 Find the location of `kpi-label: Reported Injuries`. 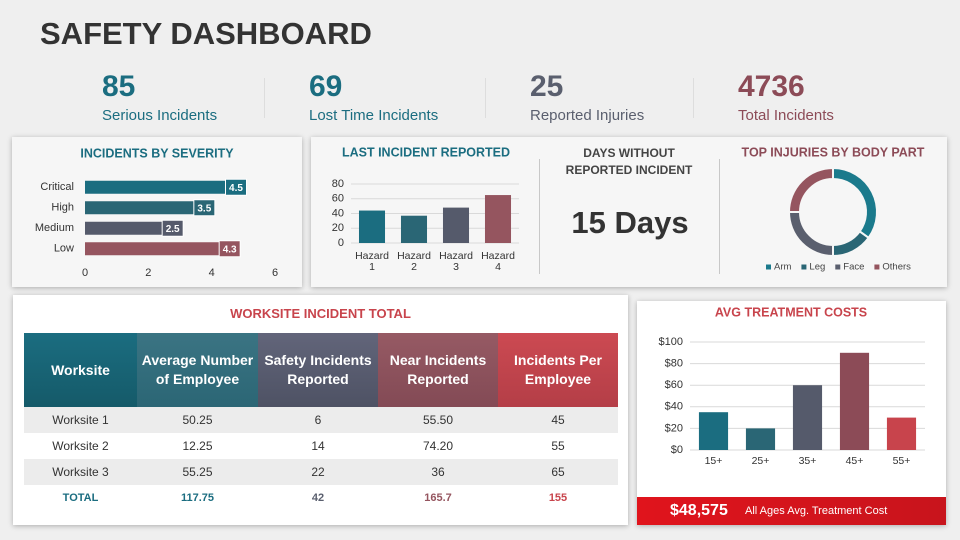

kpi-label: Reported Injuries is located at coordinates (587, 115).